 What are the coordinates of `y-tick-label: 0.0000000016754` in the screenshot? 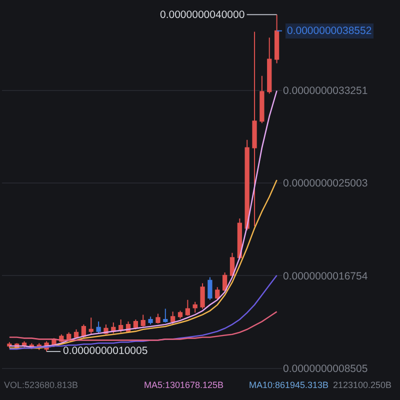 It's located at (325, 276).